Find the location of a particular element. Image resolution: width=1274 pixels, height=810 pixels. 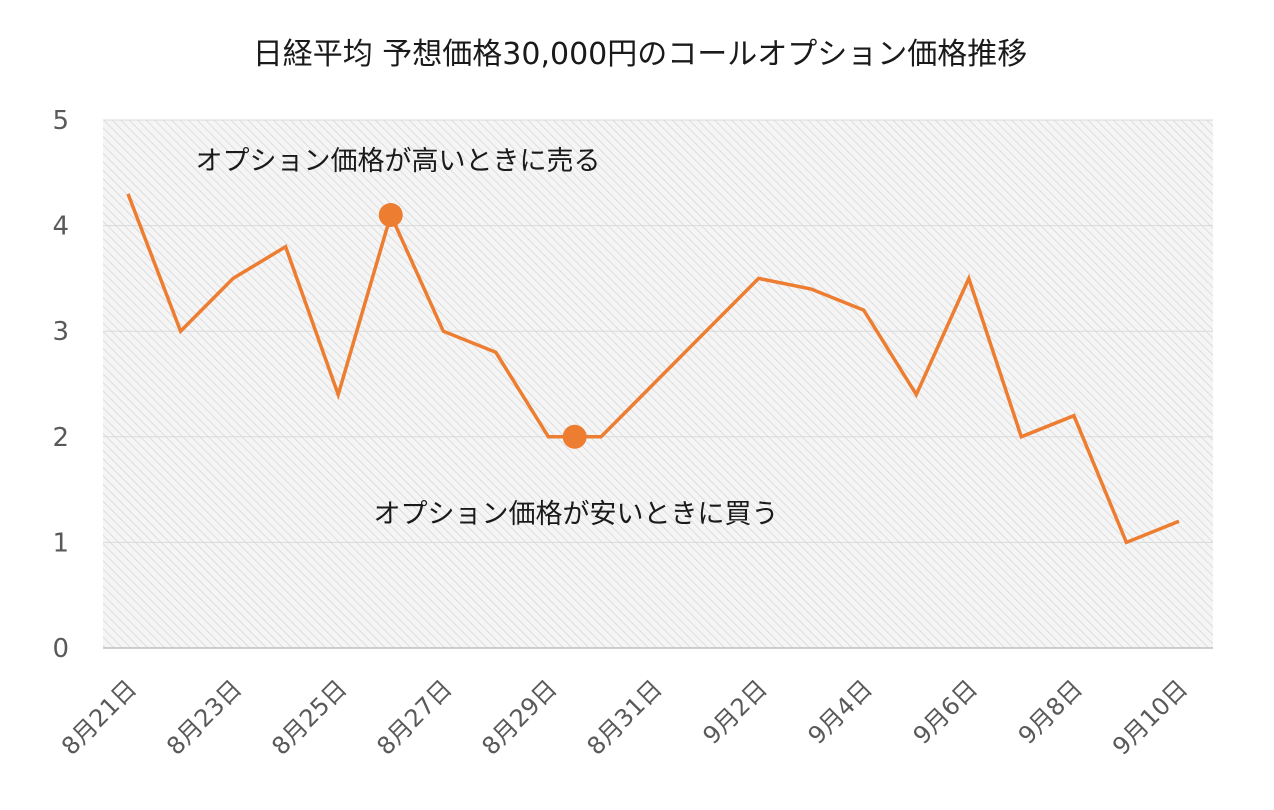

y-tick-label: 3 is located at coordinates (60, 332).